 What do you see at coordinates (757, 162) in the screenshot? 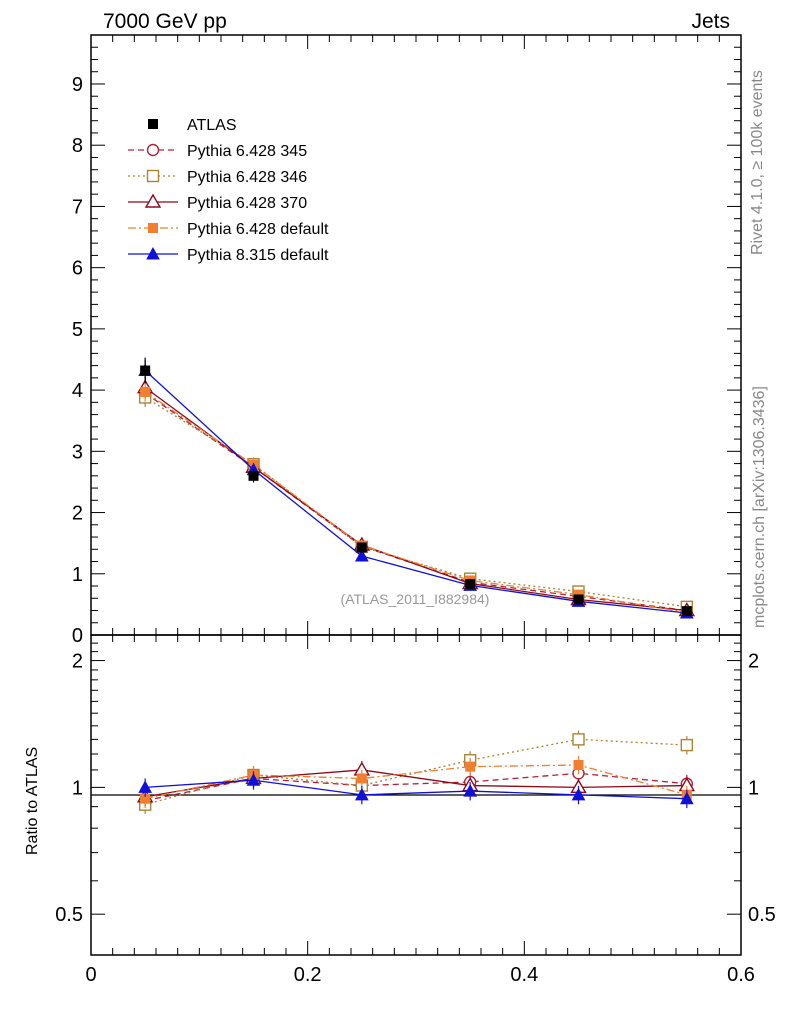
I see `rivet-label: Rivet 4.1.0, ≥ 100k events` at bounding box center [757, 162].